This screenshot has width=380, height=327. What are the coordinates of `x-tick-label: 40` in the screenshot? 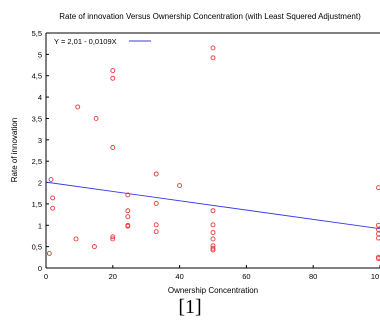 It's located at (179, 276).